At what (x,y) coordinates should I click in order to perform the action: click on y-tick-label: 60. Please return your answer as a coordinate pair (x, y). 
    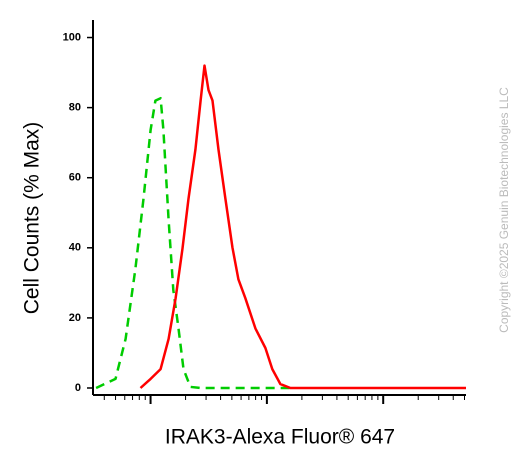
    Looking at the image, I should click on (75, 178).